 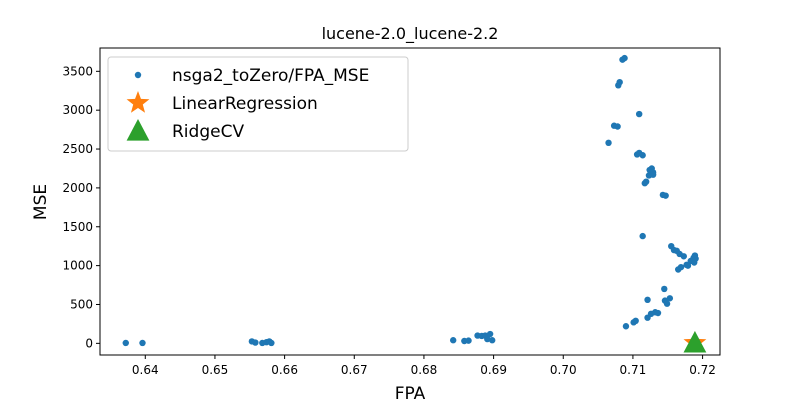 I want to click on y-axis: 0 500 1000 1500 2000 2500 3000 3500, so click(x=81, y=207).